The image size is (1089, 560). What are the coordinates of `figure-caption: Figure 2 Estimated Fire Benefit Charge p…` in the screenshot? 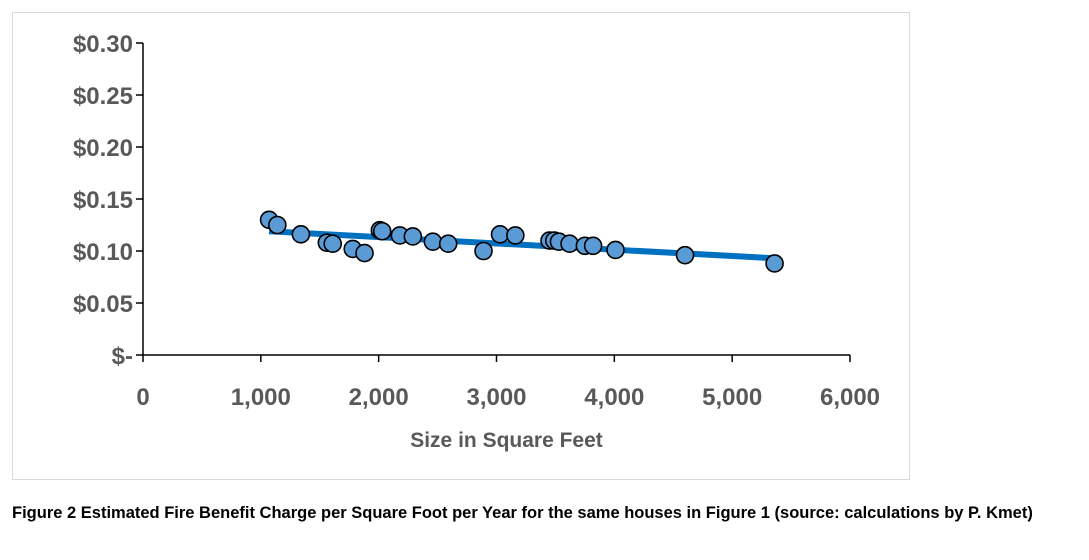 It's located at (522, 513).